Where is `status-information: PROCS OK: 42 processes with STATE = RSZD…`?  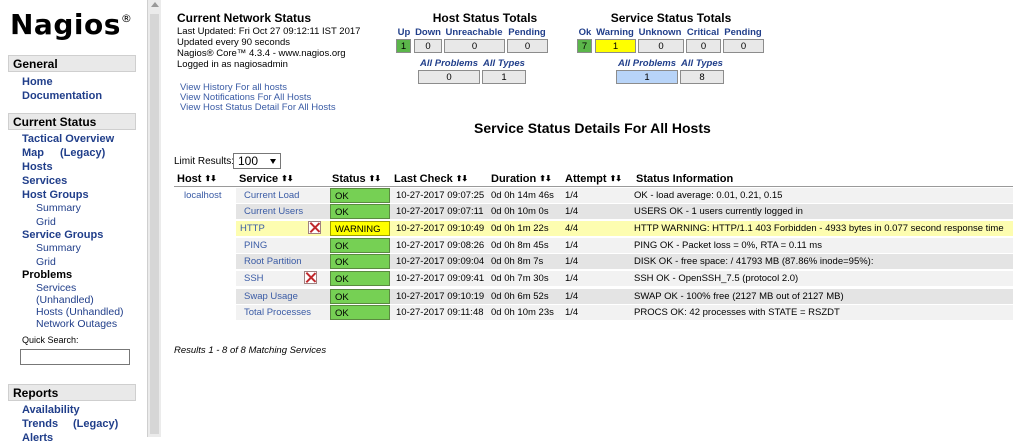 status-information: PROCS OK: 42 processes with STATE = RSZD… is located at coordinates (737, 312).